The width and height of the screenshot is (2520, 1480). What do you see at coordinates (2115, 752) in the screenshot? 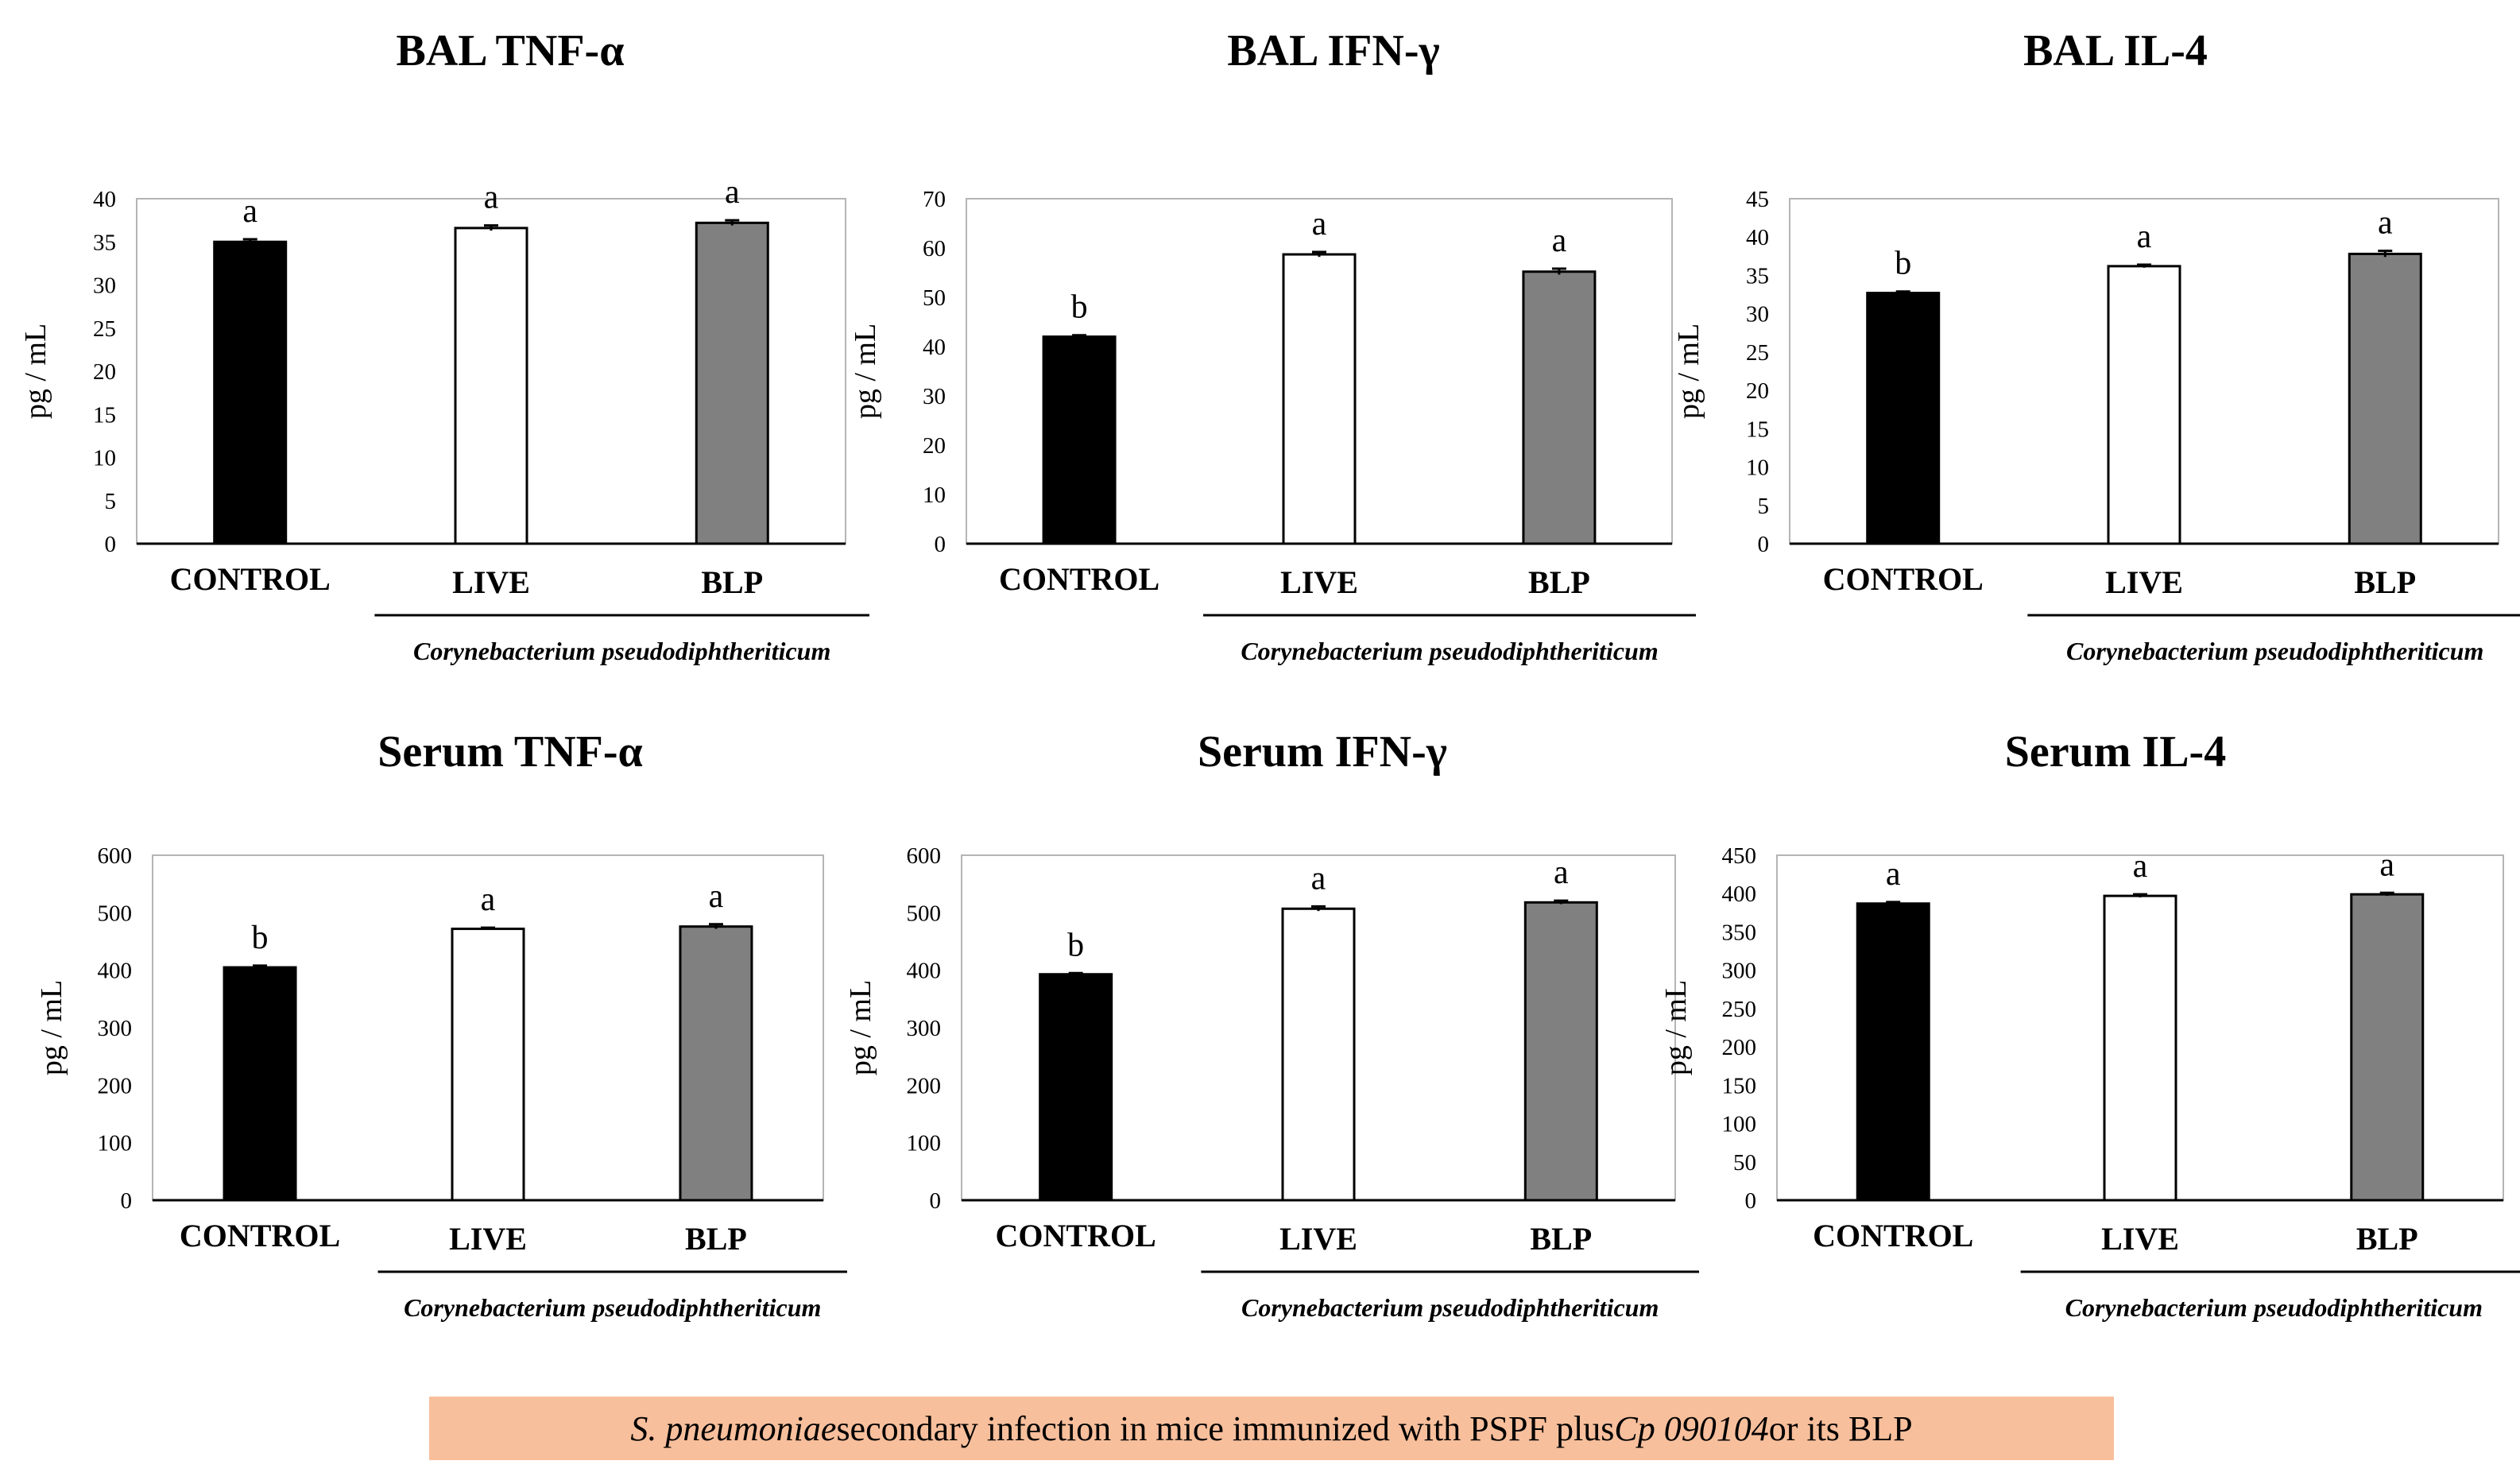
I see `chart-title: Serum IL-4` at bounding box center [2115, 752].